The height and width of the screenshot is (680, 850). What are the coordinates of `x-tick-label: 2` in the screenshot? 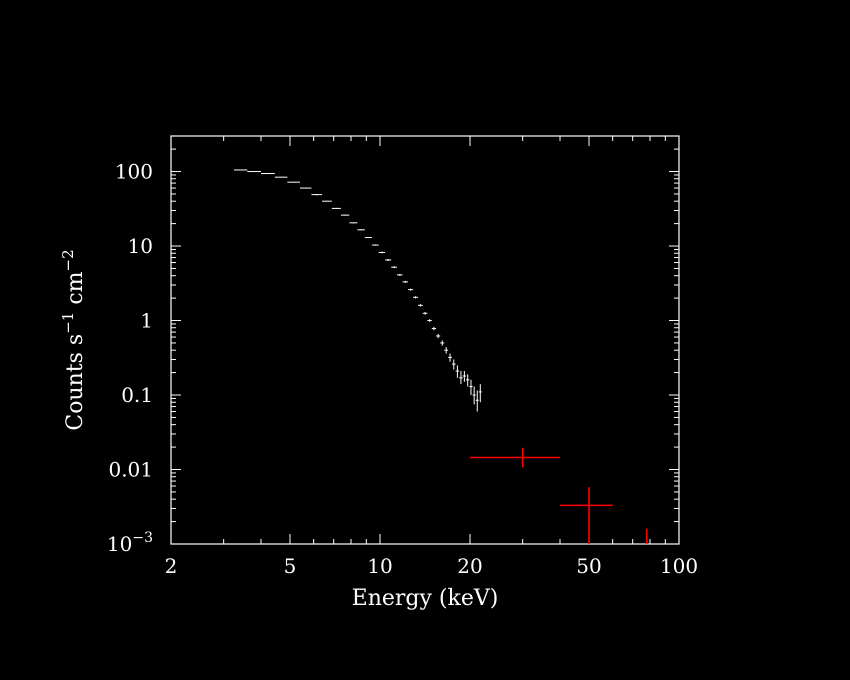 It's located at (171, 566).